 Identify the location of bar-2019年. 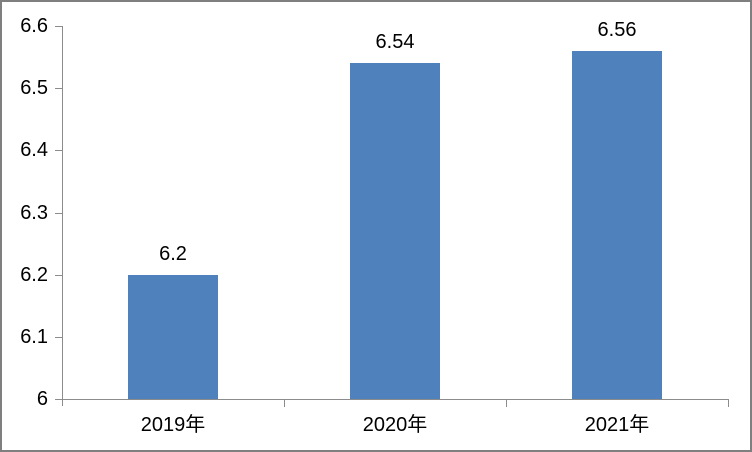
(173, 337).